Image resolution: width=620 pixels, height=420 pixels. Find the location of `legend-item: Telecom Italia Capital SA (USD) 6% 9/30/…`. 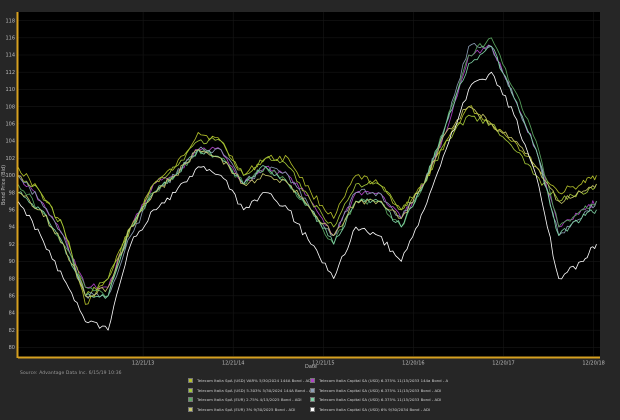

legend-item: Telecom Italia Capital SA (USD) 6% 9/30/… is located at coordinates (379, 409).